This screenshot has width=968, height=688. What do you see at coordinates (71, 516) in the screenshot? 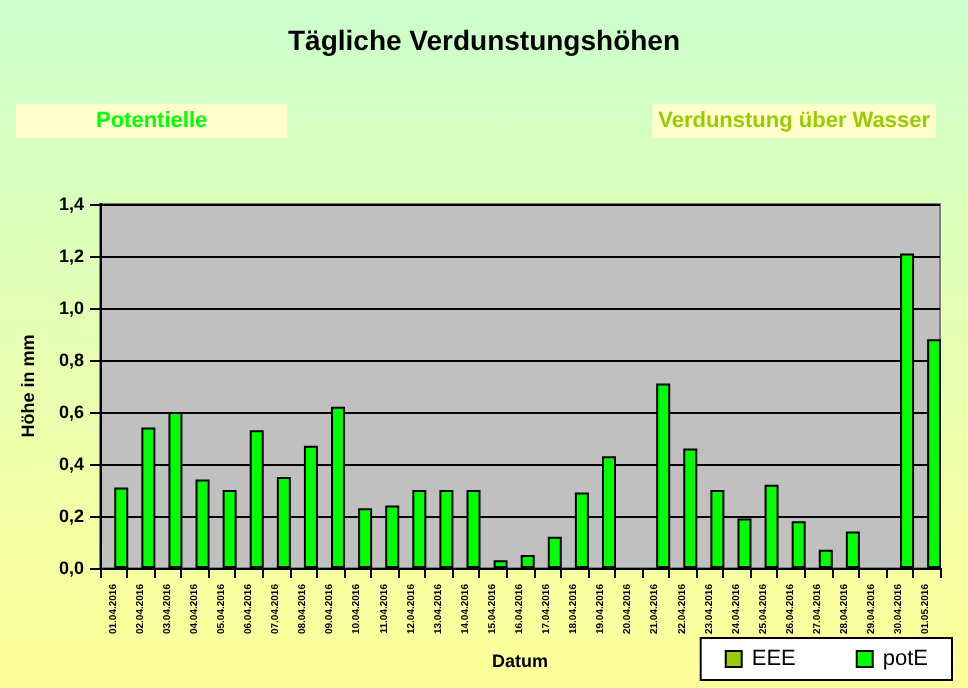
I see `y-tick-label: 0,2` at bounding box center [71, 516].